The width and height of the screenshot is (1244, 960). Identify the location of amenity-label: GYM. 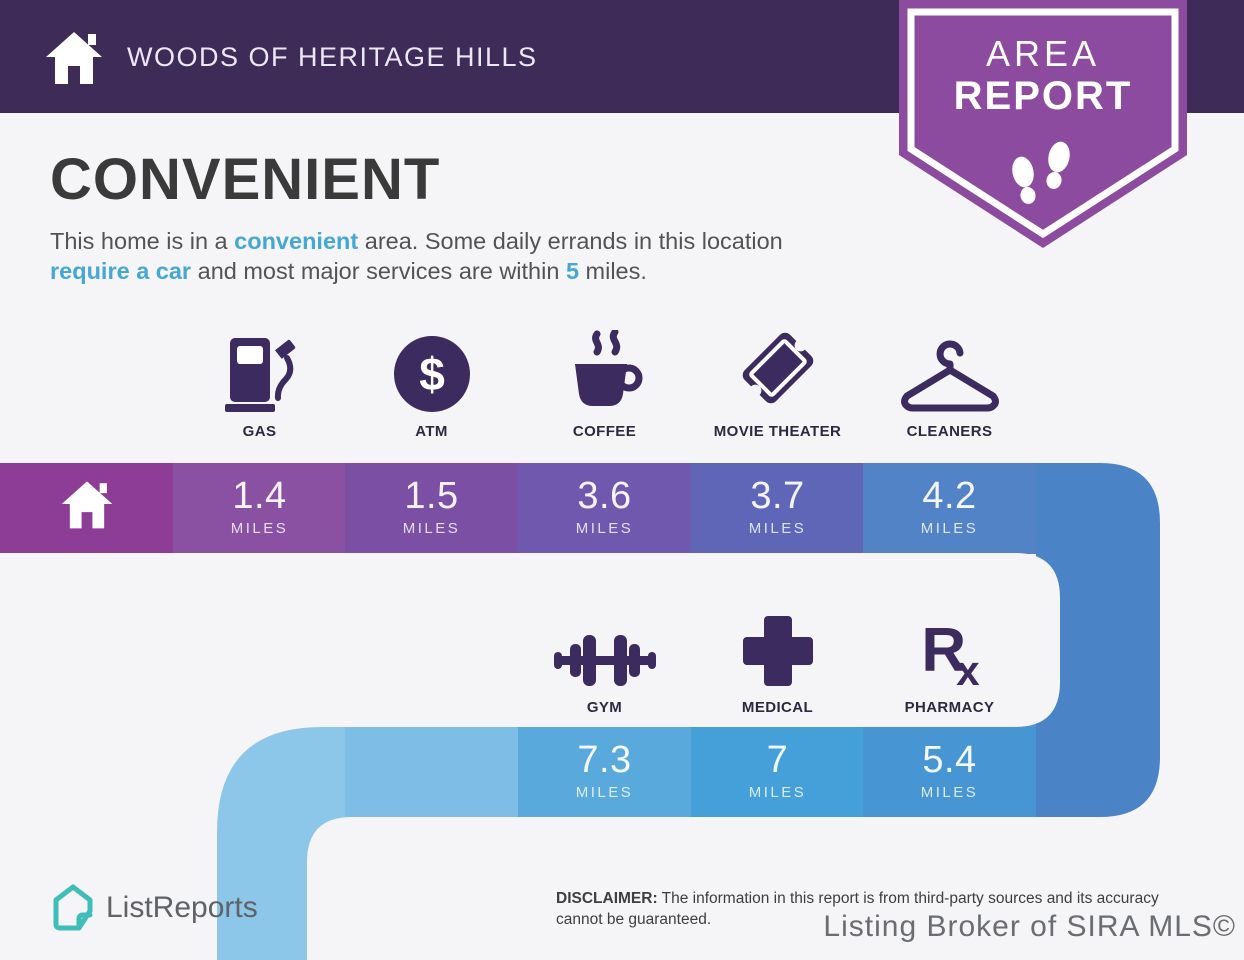
(604, 707).